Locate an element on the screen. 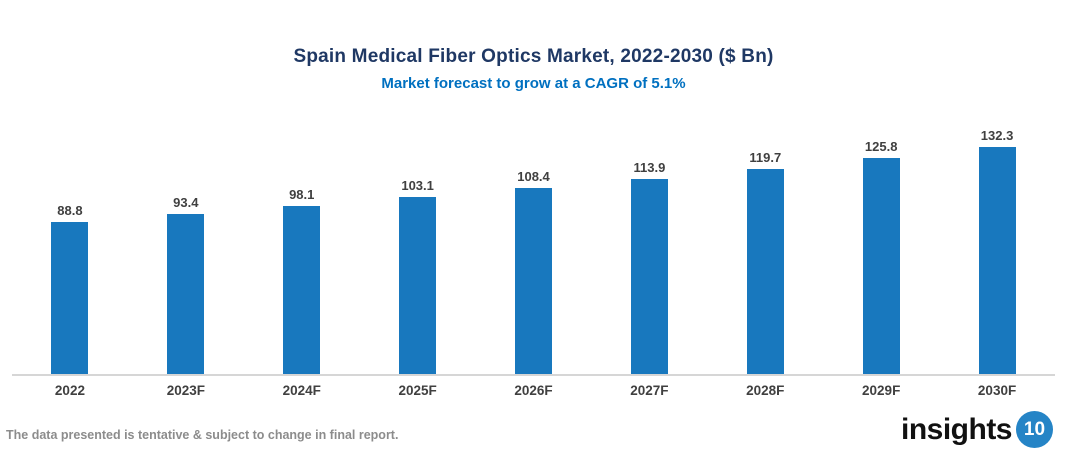 The width and height of the screenshot is (1067, 454). insights10-logo: insights 10 is located at coordinates (977, 429).